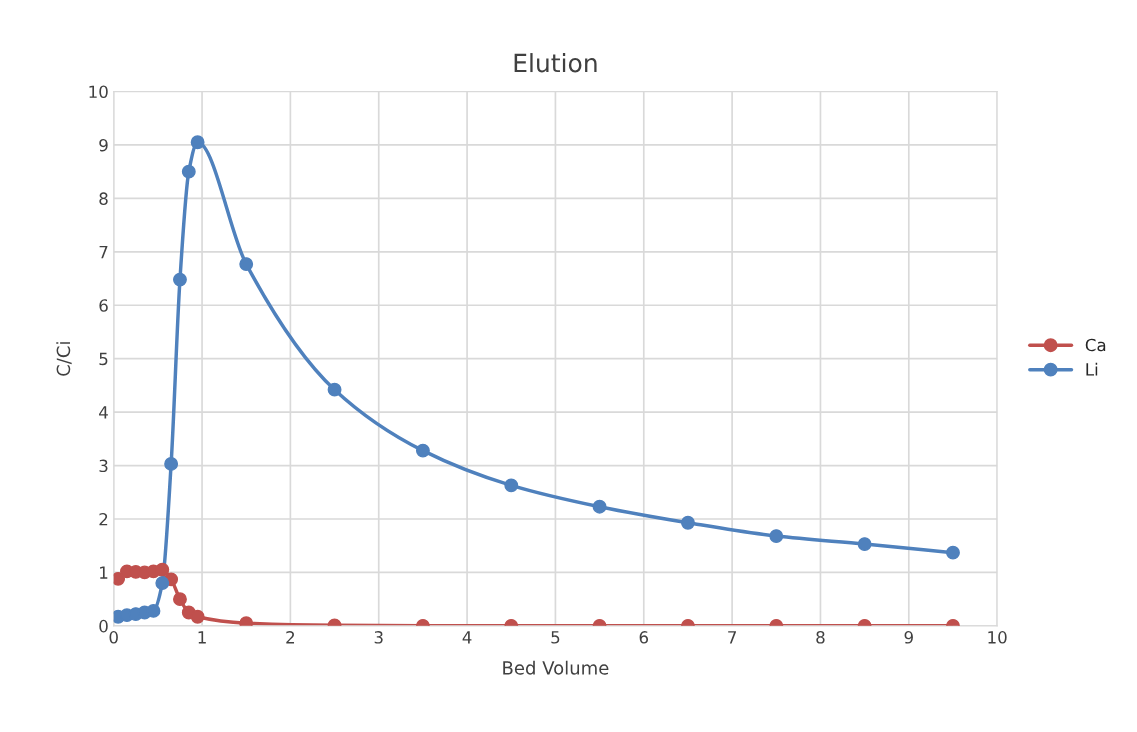  I want to click on y-tick-label: 8, so click(103, 198).